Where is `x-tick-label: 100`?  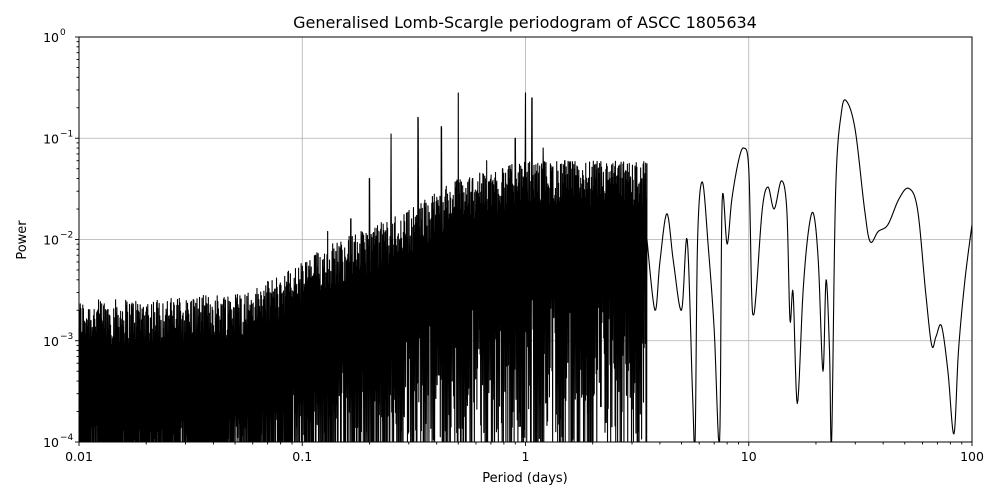 x-tick-label: 100 is located at coordinates (972, 456).